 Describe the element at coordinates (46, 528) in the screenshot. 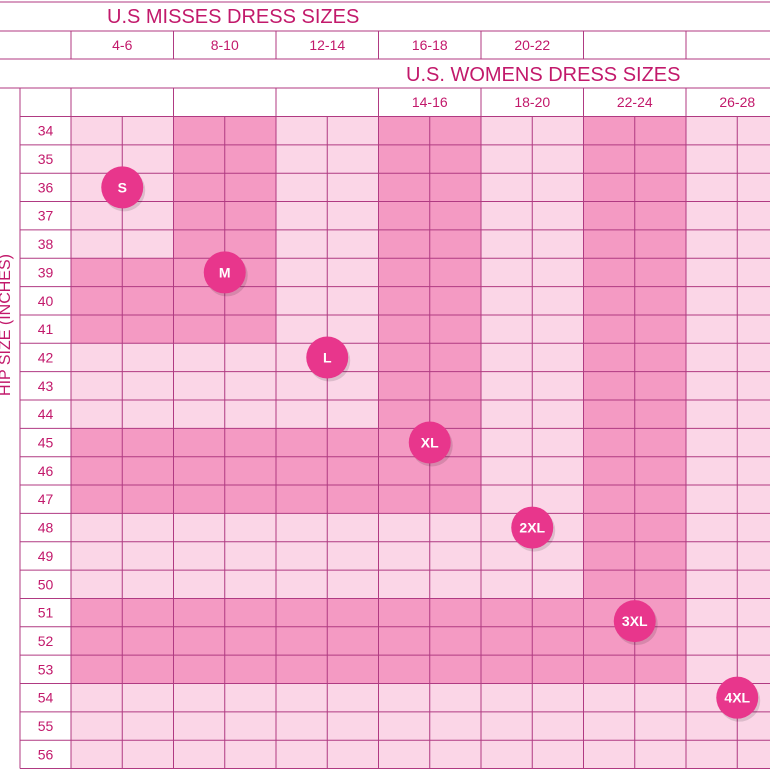

I see `hip-size-label: 48` at that location.